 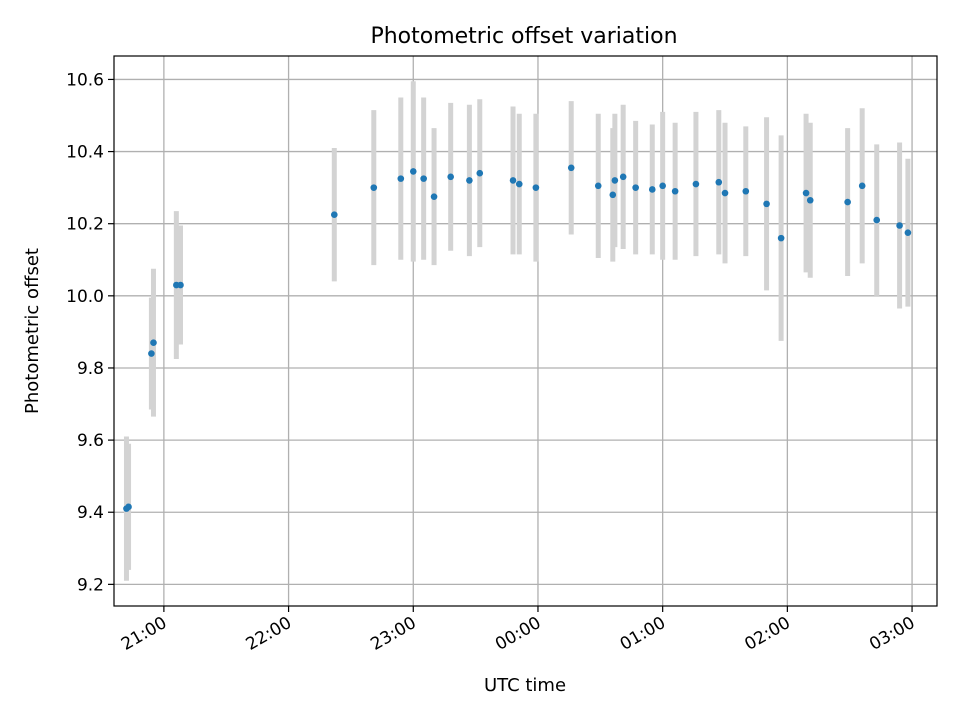 I want to click on y-tick-label: 10.4, so click(x=85, y=153).